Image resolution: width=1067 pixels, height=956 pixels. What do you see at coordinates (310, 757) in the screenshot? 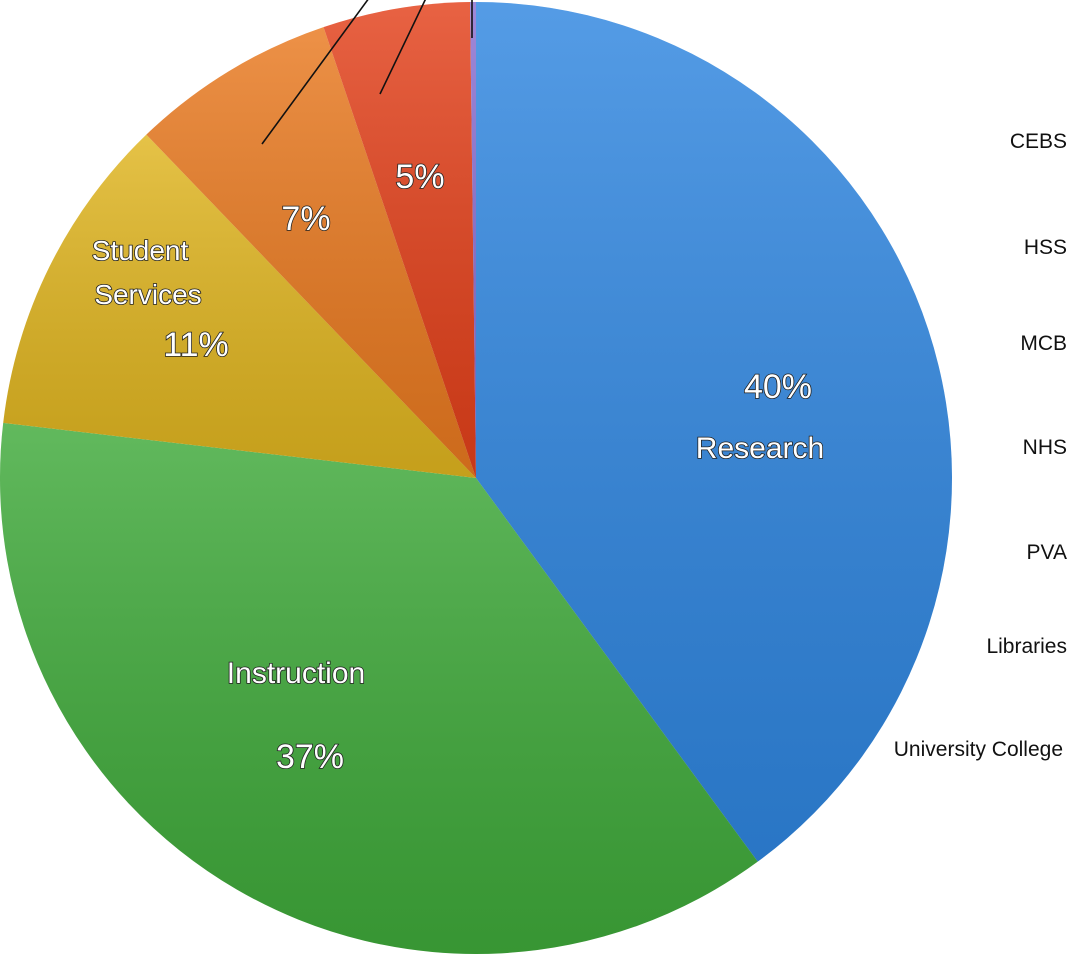
I see `instruction-percent-label: 37%` at bounding box center [310, 757].